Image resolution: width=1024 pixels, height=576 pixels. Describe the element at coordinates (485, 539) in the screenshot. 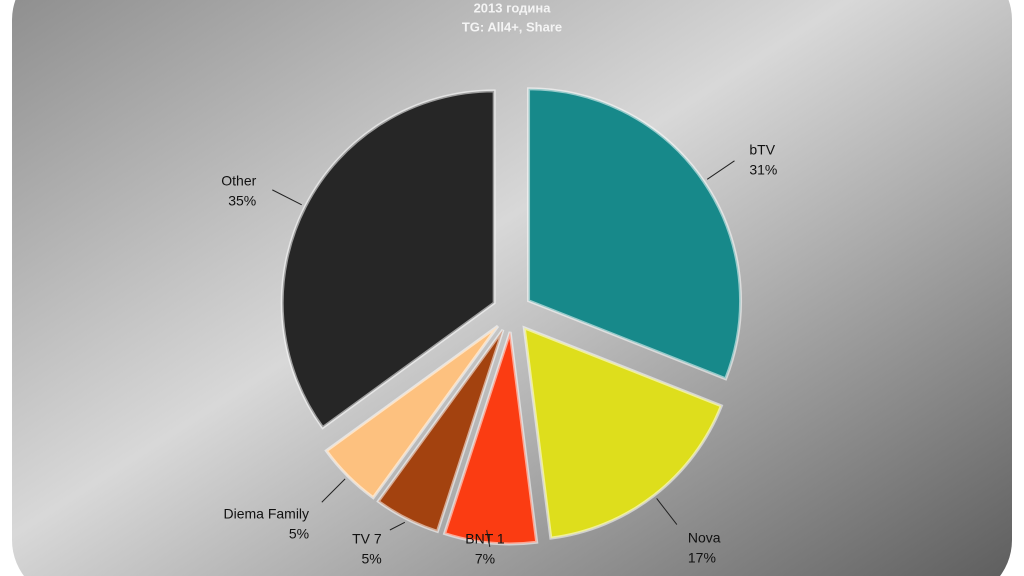

I see `slice-label: BNT 1` at that location.